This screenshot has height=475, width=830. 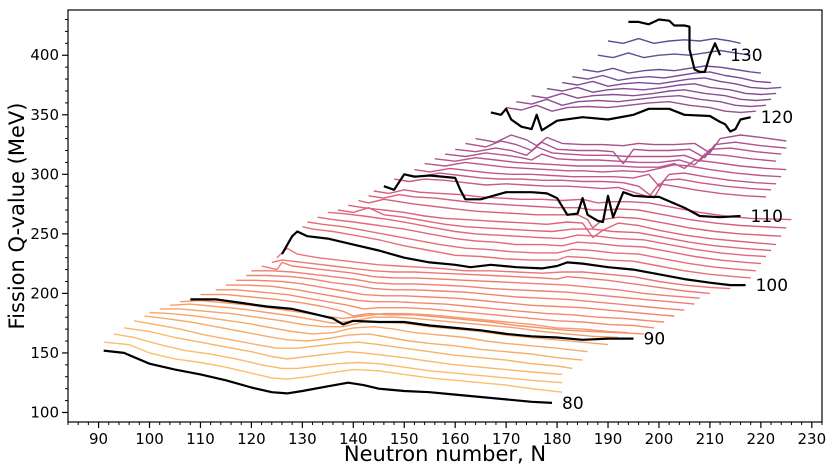 I want to click on isotope-line-z122, so click(x=641, y=101).